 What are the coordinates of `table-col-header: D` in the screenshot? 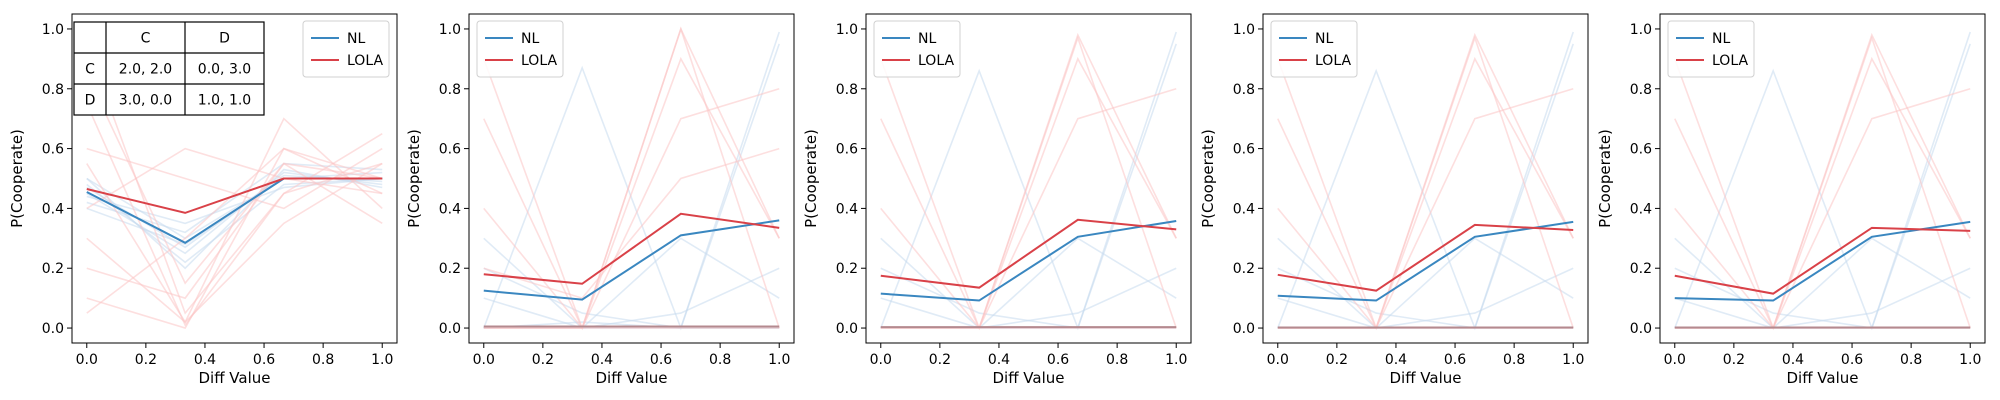 It's located at (224, 39).